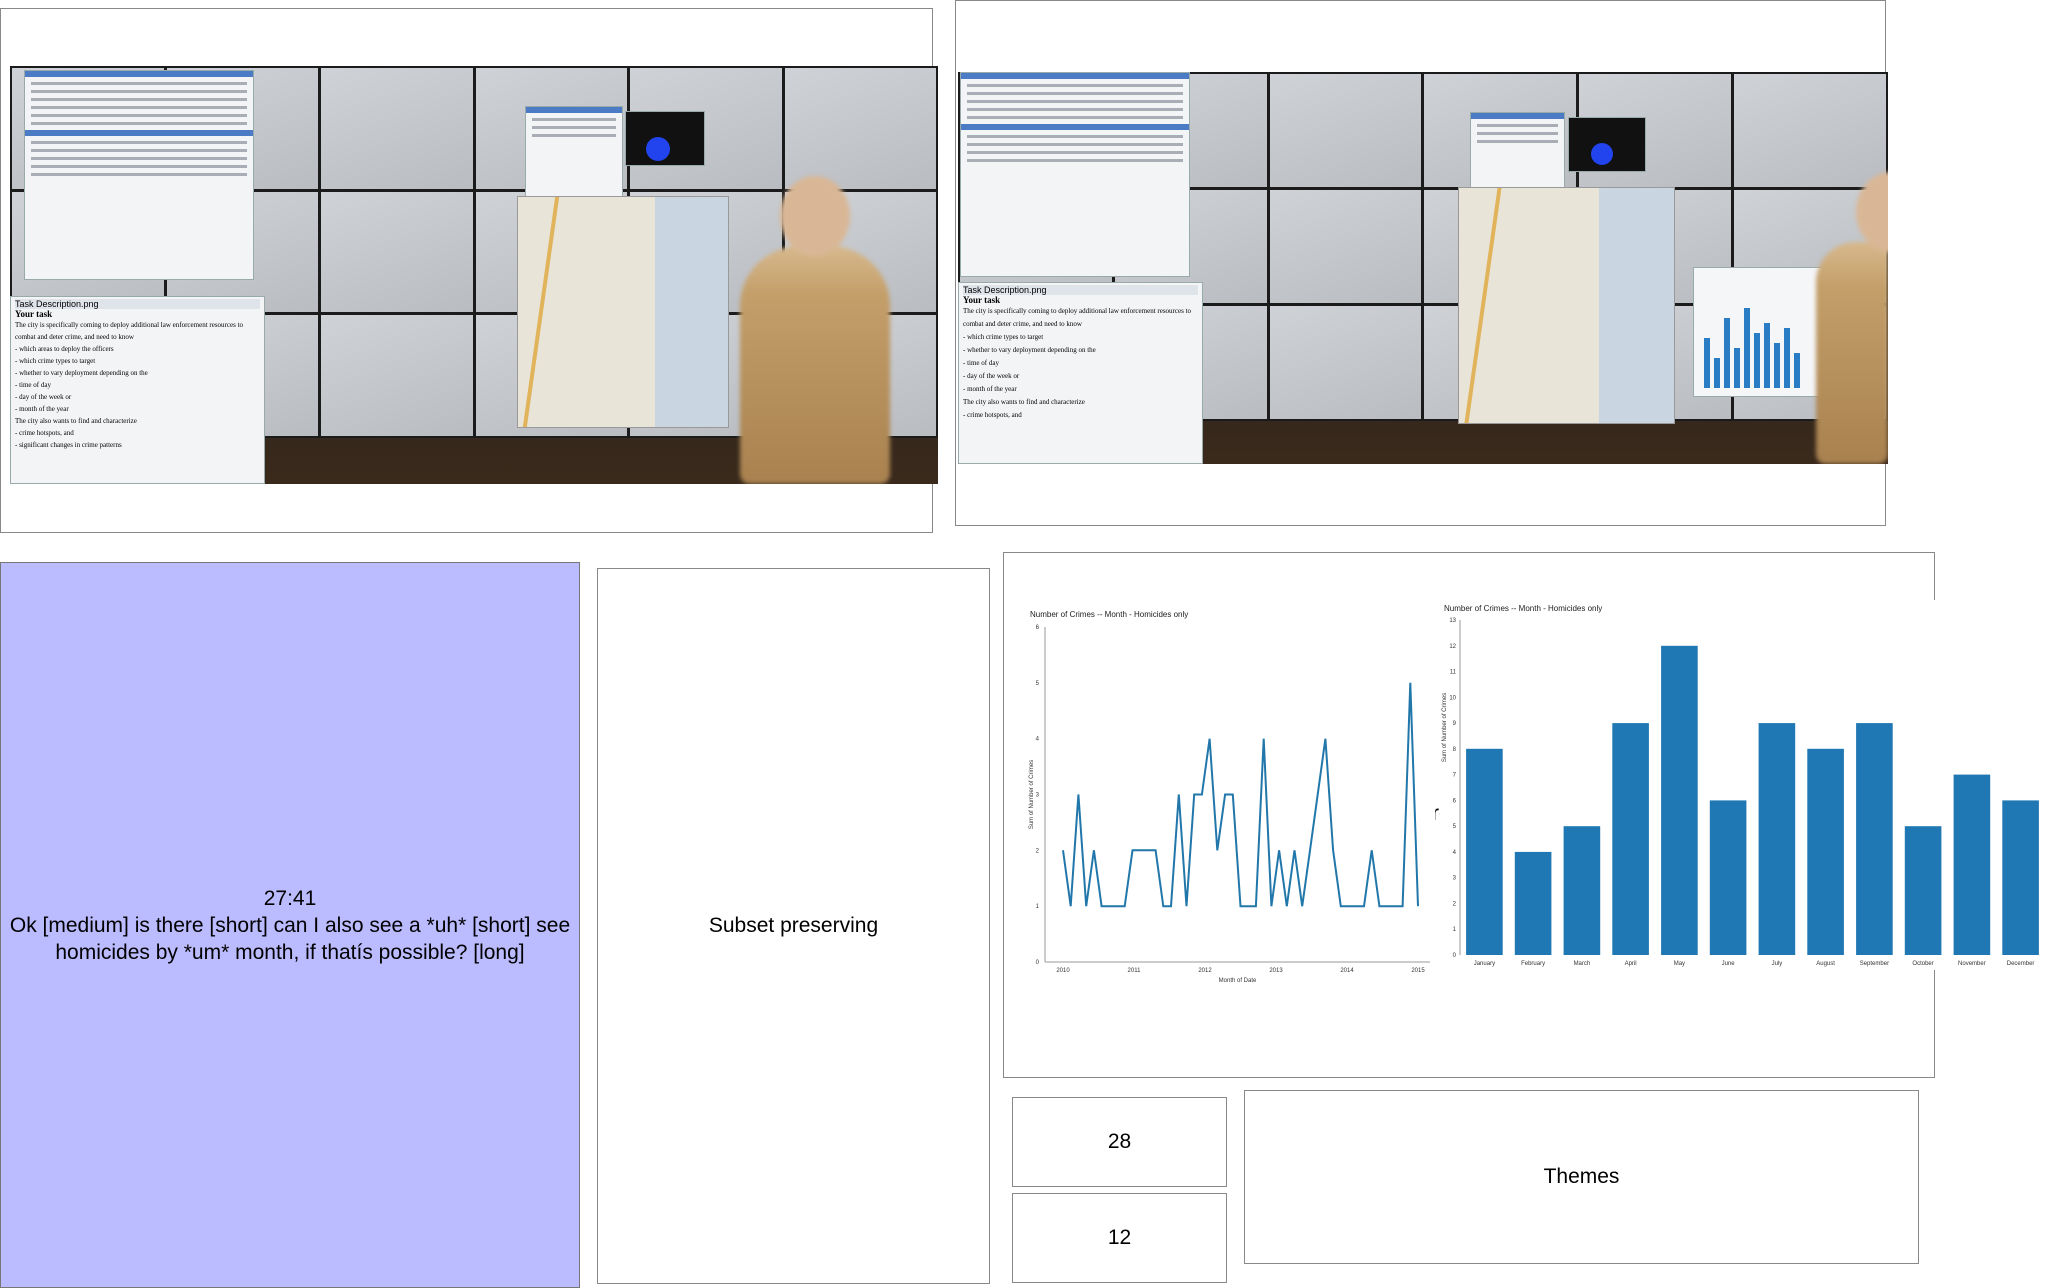  I want to click on x-tick-label: 2012, so click(1205, 971).